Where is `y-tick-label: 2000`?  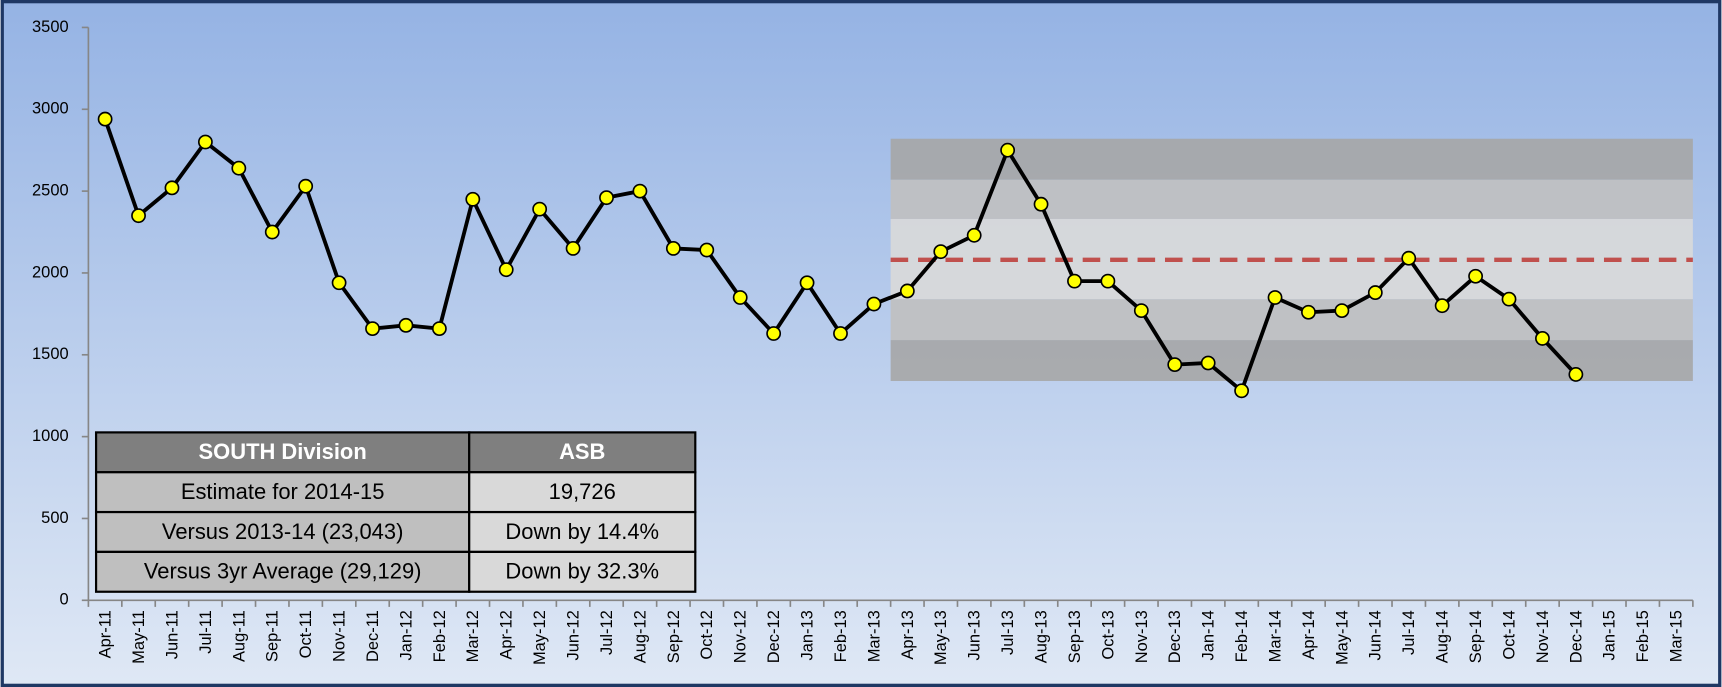
y-tick-label: 2000 is located at coordinates (50, 272).